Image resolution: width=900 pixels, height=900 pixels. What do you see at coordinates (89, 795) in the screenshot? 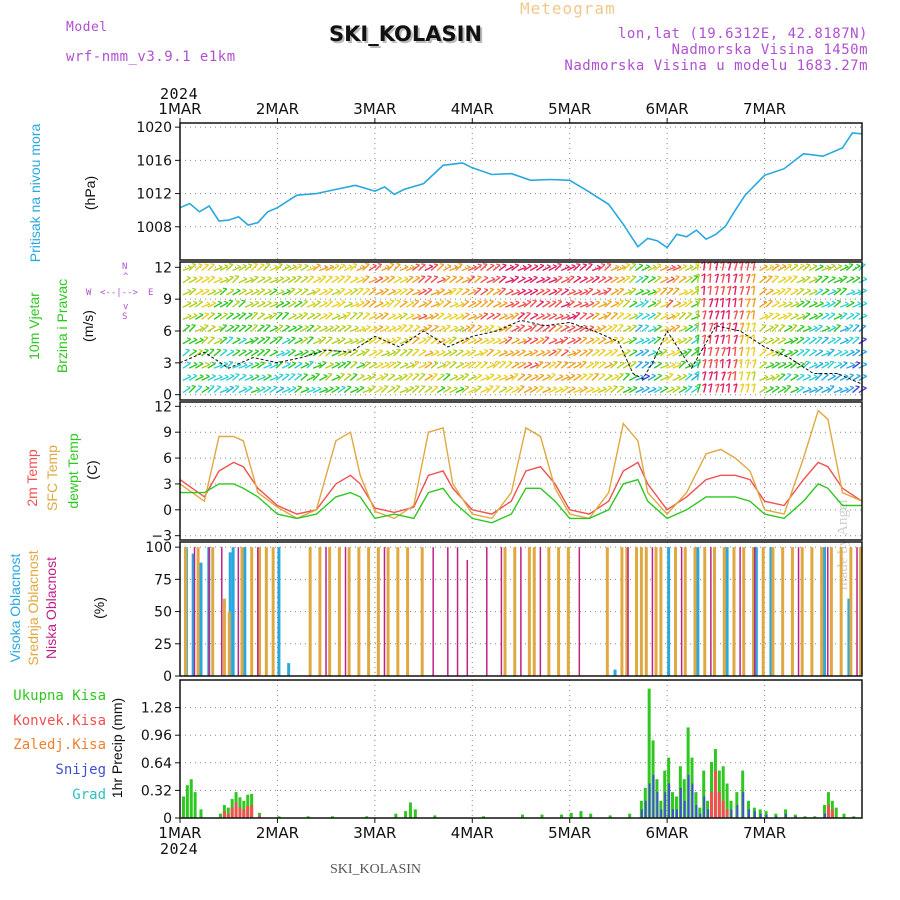
I see `legend-grad: Grad` at bounding box center [89, 795].